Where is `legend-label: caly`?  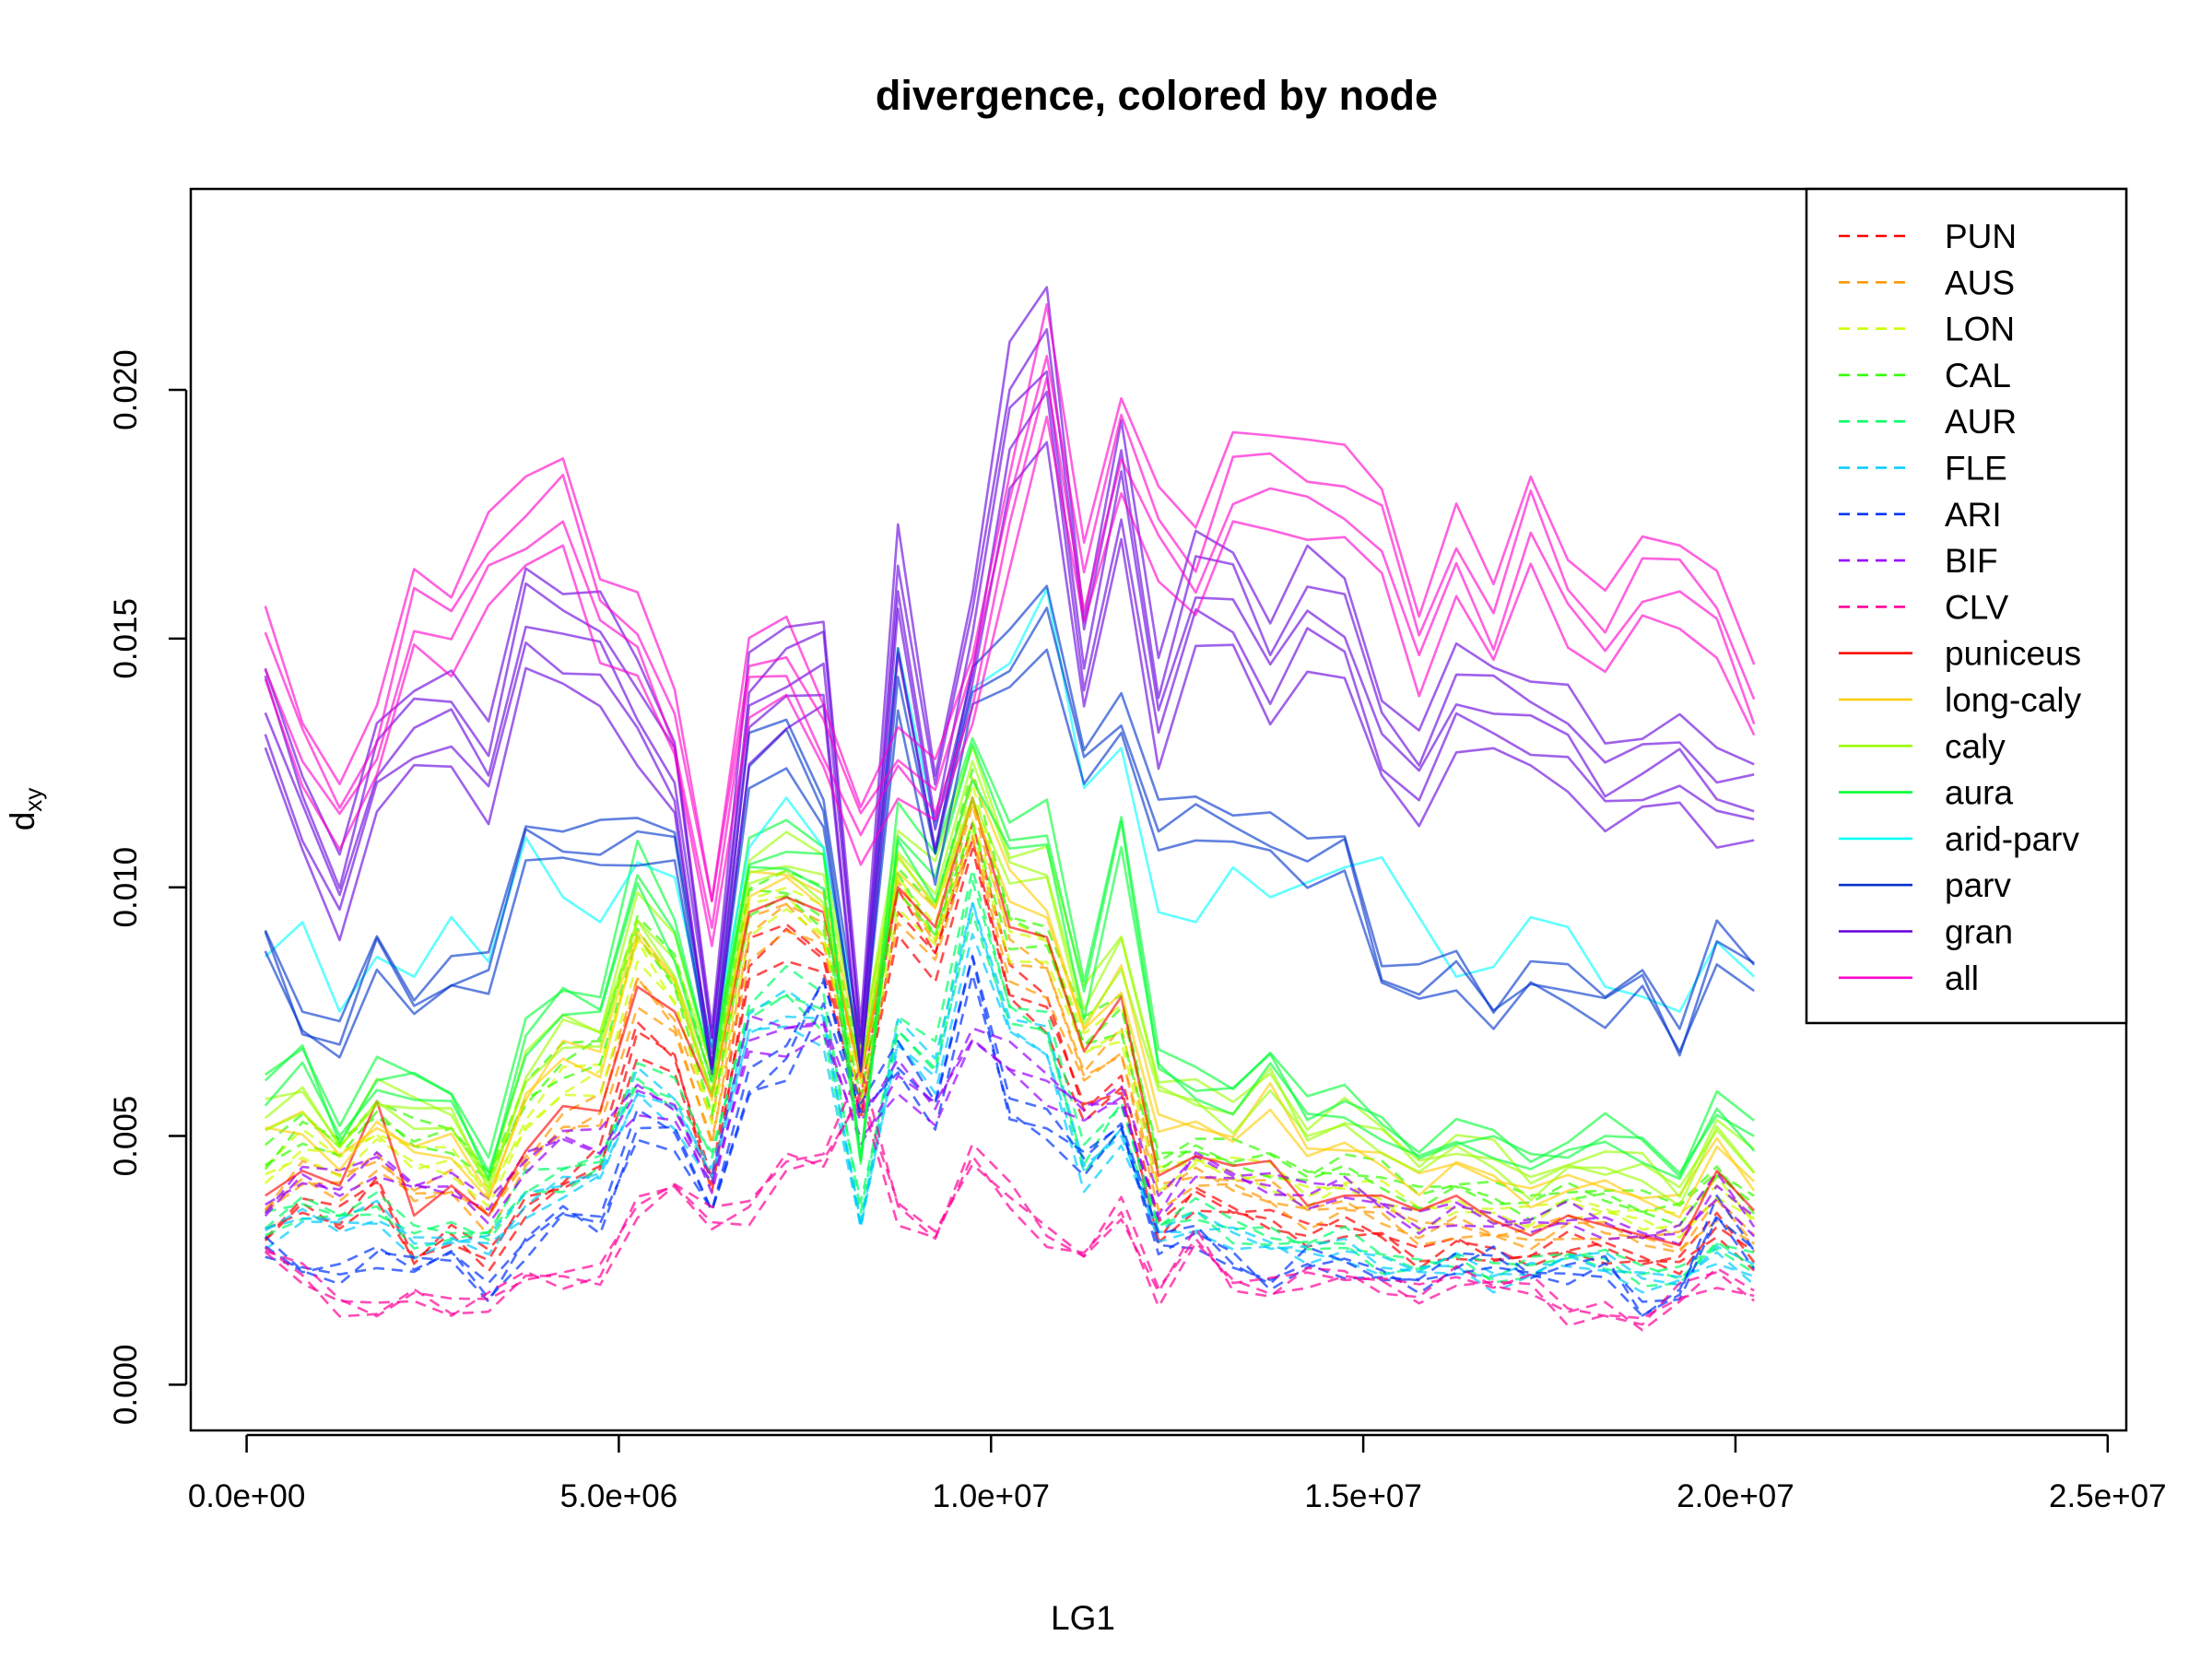 legend-label: caly is located at coordinates (1975, 746).